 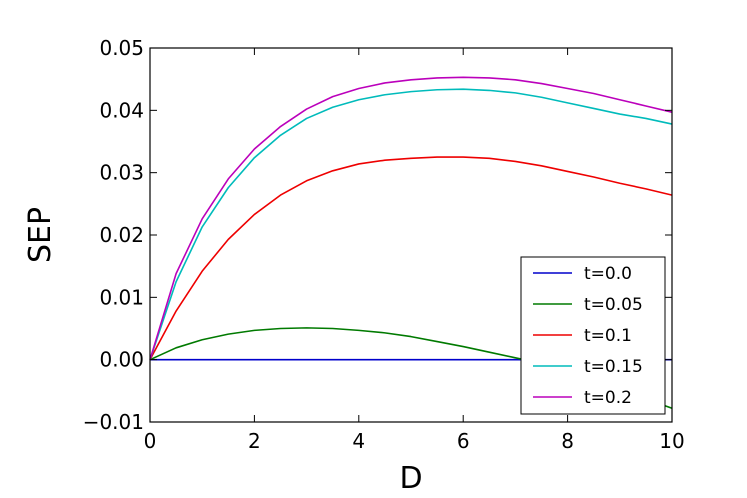 What do you see at coordinates (410, 478) in the screenshot?
I see `x-axis-label: D` at bounding box center [410, 478].